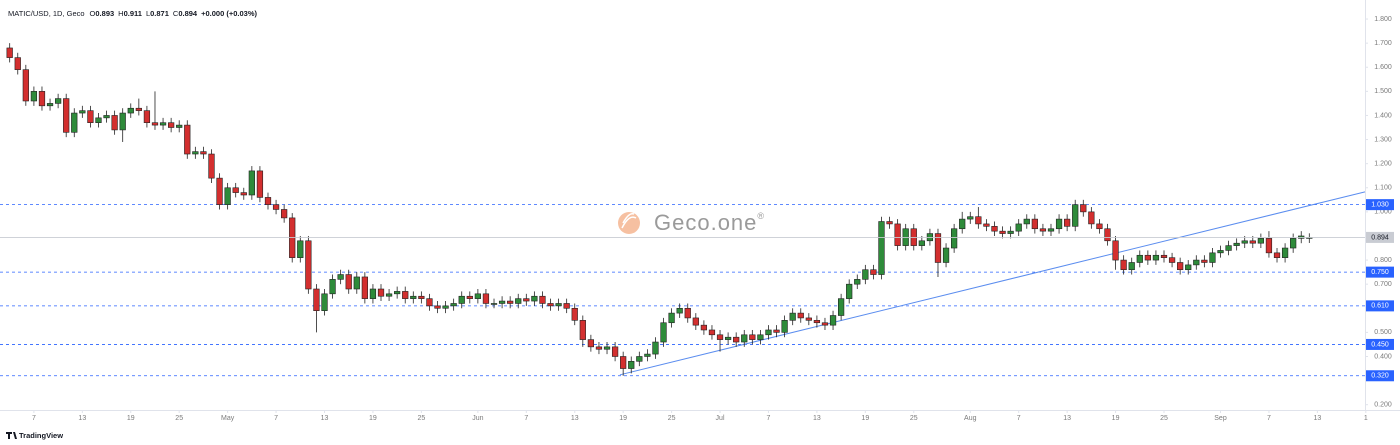  Describe the element at coordinates (1383, 332) in the screenshot. I see `y-tick-label: 0.500` at that location.